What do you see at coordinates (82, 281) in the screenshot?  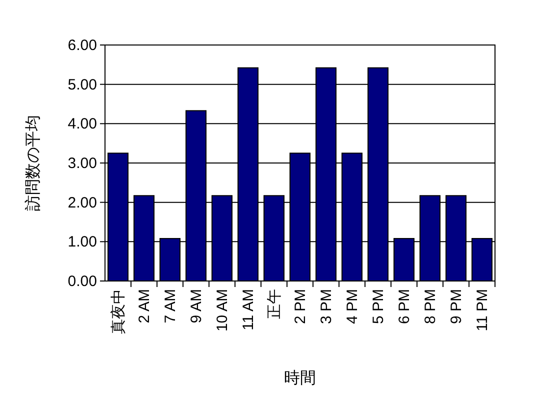 I see `y-tick-label: 0.00` at bounding box center [82, 281].